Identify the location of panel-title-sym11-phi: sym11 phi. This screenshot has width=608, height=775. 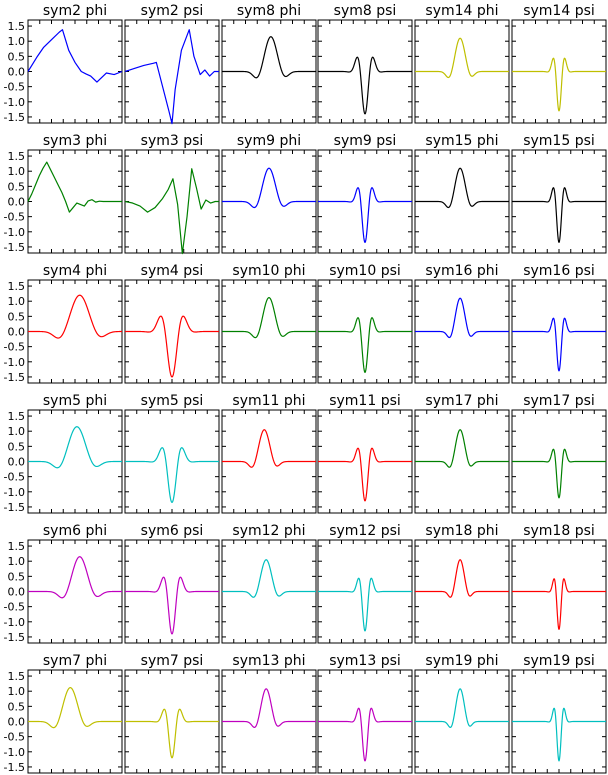
(268, 401).